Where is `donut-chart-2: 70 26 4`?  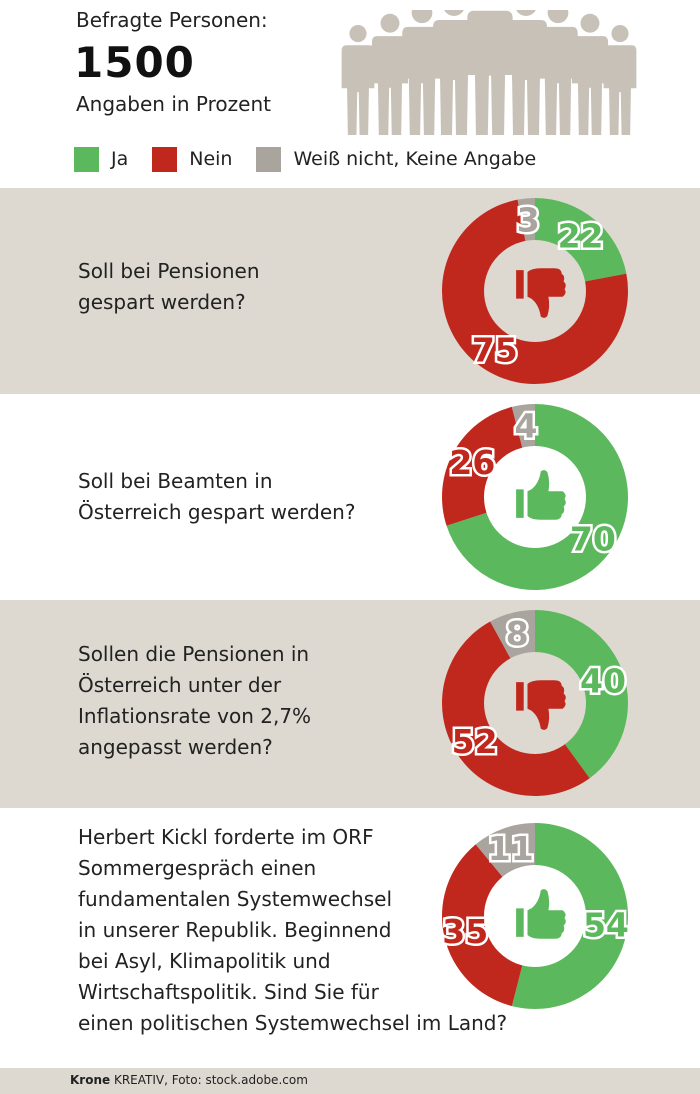 donut-chart-2: 70 26 4 is located at coordinates (535, 497).